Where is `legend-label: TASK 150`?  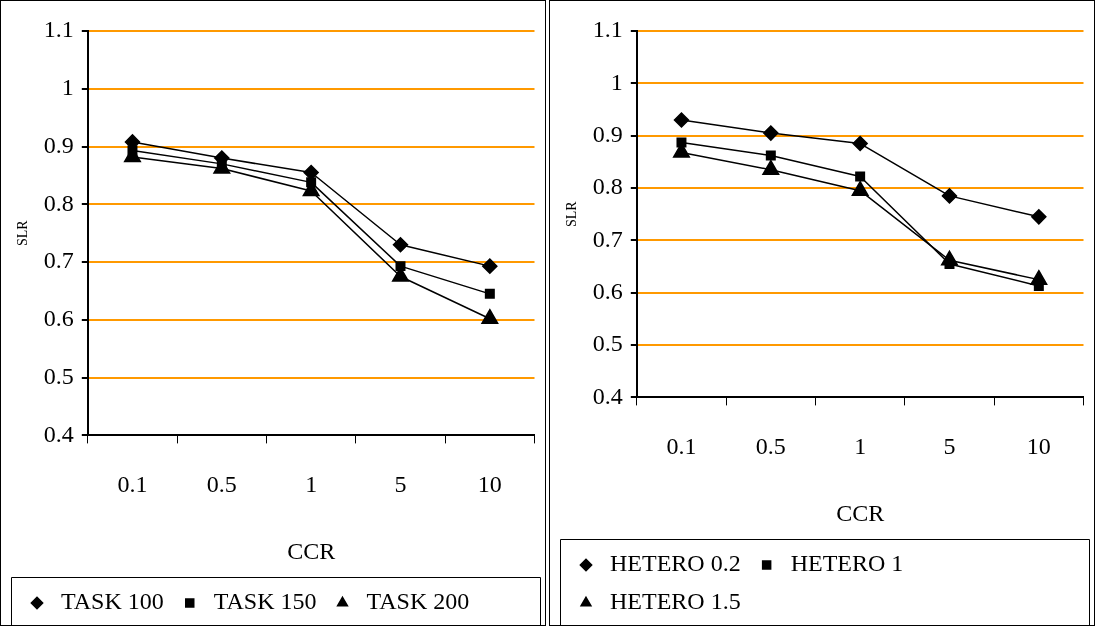 legend-label: TASK 150 is located at coordinates (265, 601).